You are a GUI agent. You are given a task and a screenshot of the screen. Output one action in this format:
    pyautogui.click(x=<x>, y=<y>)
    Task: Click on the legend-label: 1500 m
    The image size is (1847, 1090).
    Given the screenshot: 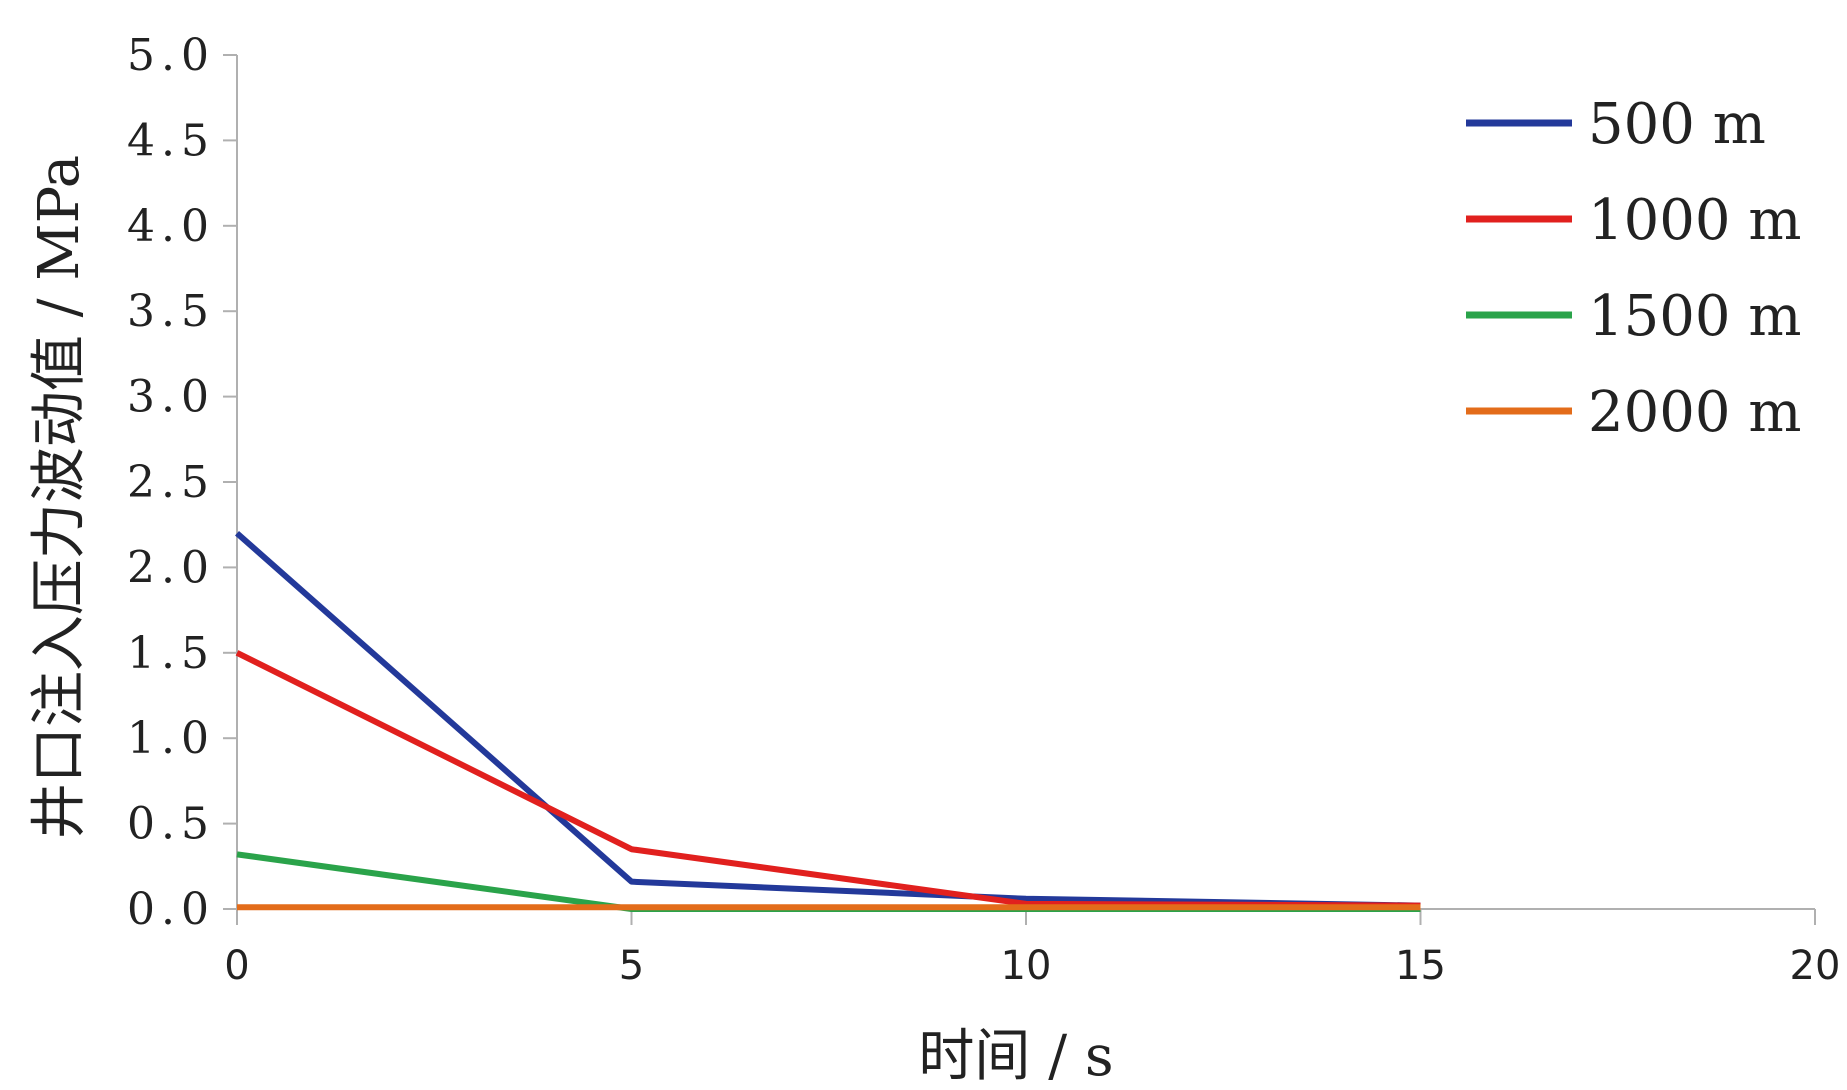 What is the action you would take?
    pyautogui.click(x=1694, y=316)
    